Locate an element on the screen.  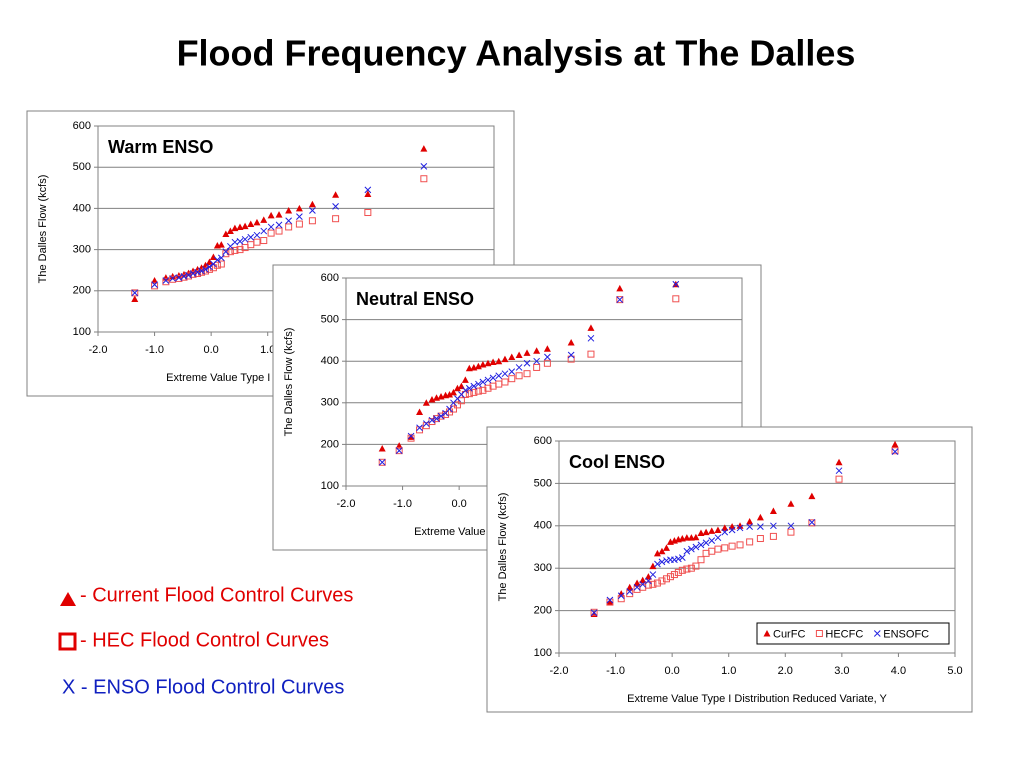
x-tick-label: 0.0 is located at coordinates (671, 671).